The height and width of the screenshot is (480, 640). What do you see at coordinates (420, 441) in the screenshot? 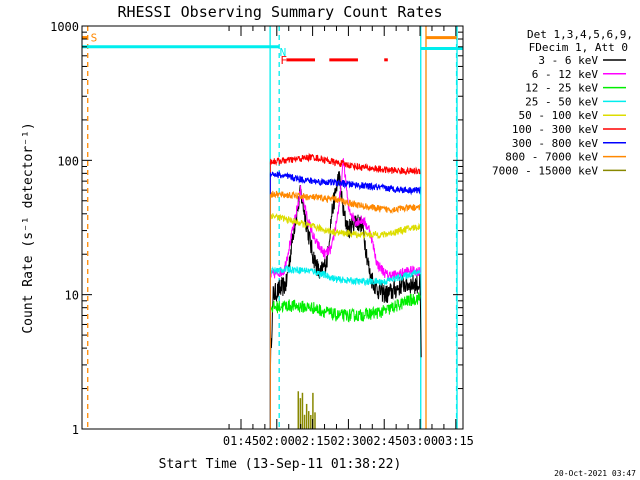
I see `x-tick-label: 03:00` at bounding box center [420, 441].